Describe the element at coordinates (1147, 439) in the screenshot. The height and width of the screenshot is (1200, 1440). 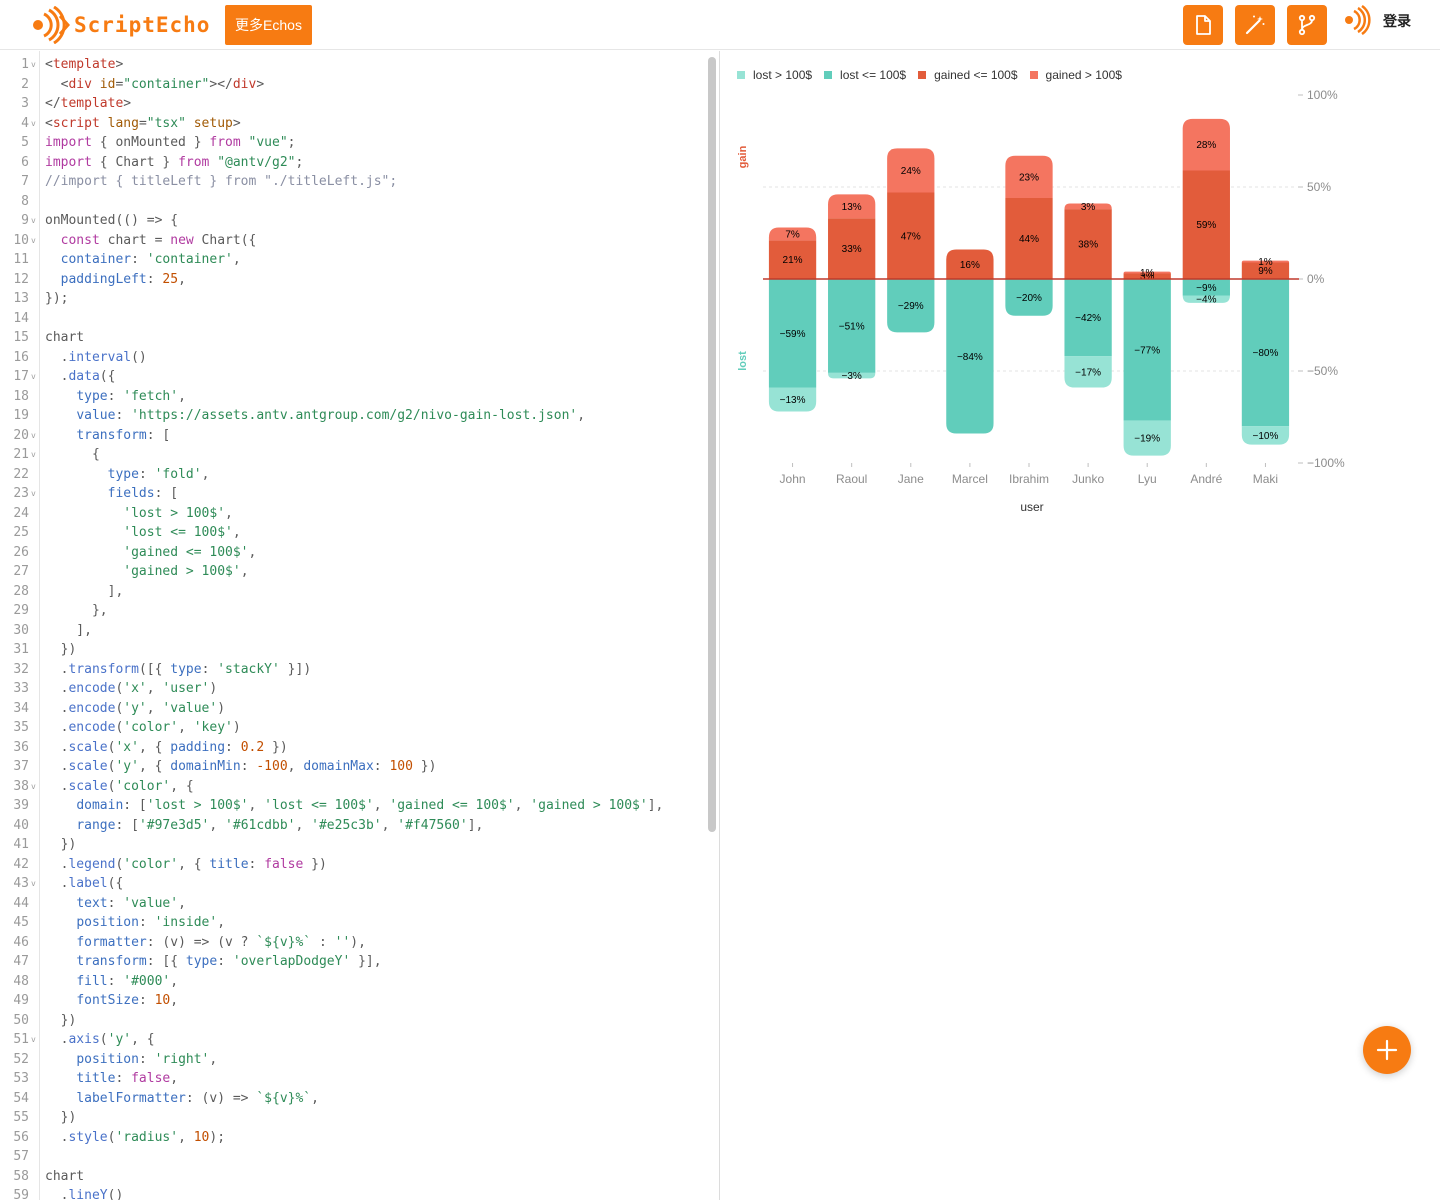
I see `bar-data-label: −19%` at that location.